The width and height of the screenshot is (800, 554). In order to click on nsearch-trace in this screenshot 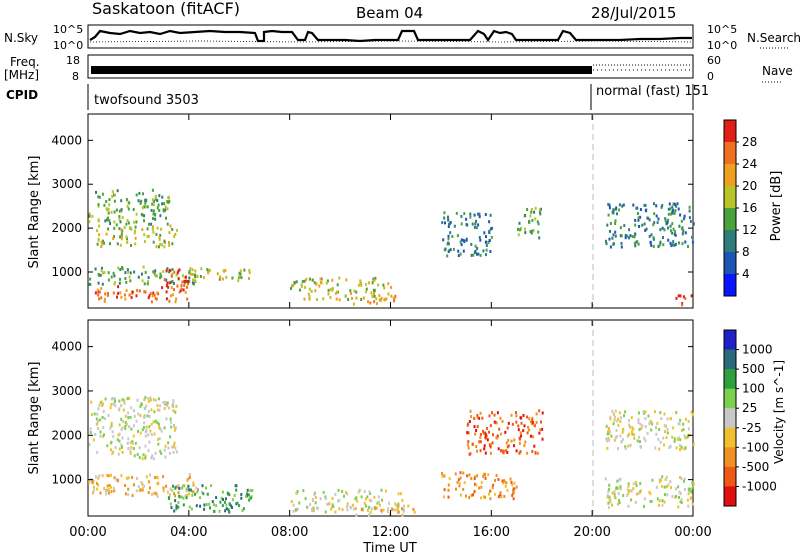, I will do `click(391, 41)`.